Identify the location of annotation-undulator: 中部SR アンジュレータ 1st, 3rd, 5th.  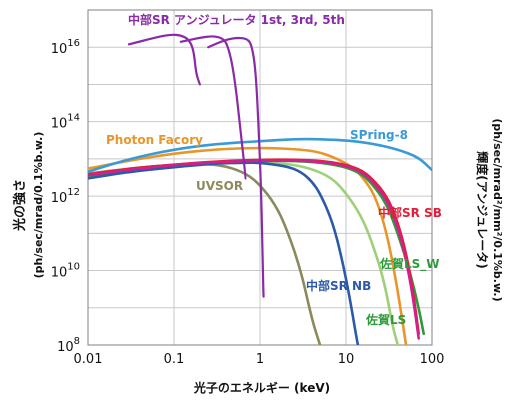
(236, 19).